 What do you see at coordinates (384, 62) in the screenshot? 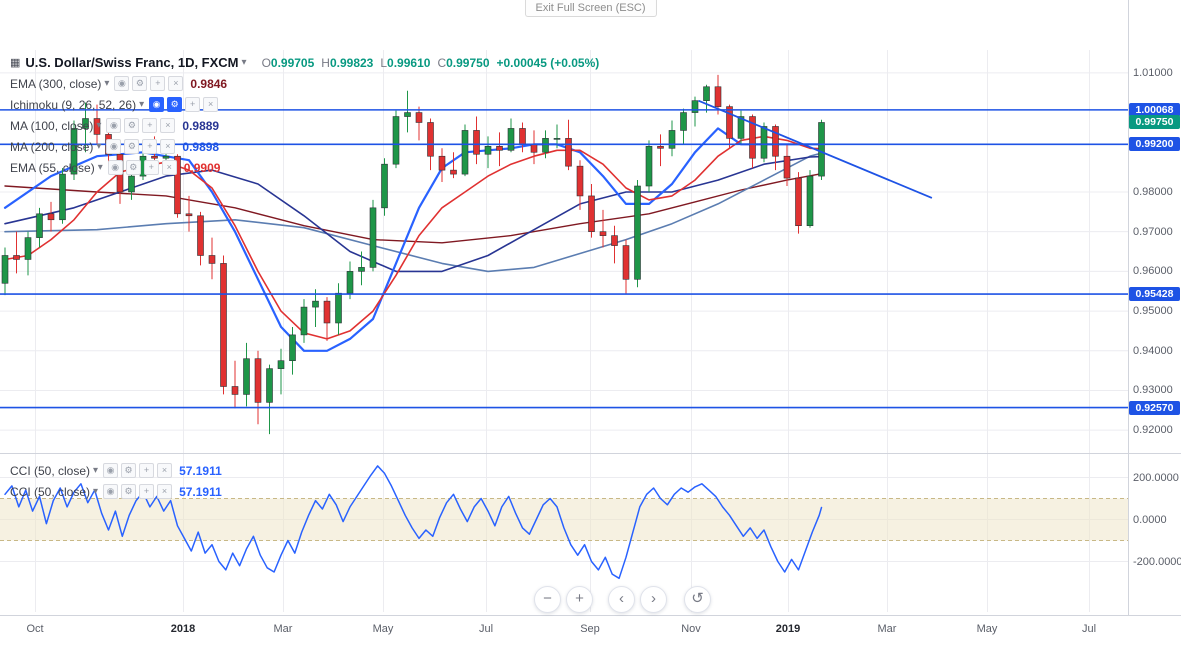
I see `ohlc-key: L` at bounding box center [384, 62].